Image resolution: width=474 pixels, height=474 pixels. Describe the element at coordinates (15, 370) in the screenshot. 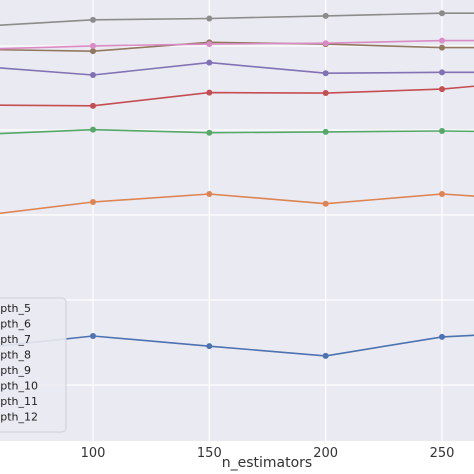

I see `legend-entry: max_depth_9` at that location.